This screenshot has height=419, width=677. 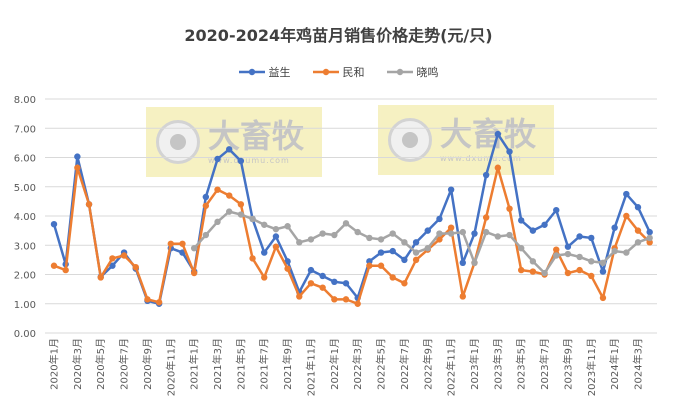 I want to click on y-tick-label: 4.00, so click(x=25, y=217).